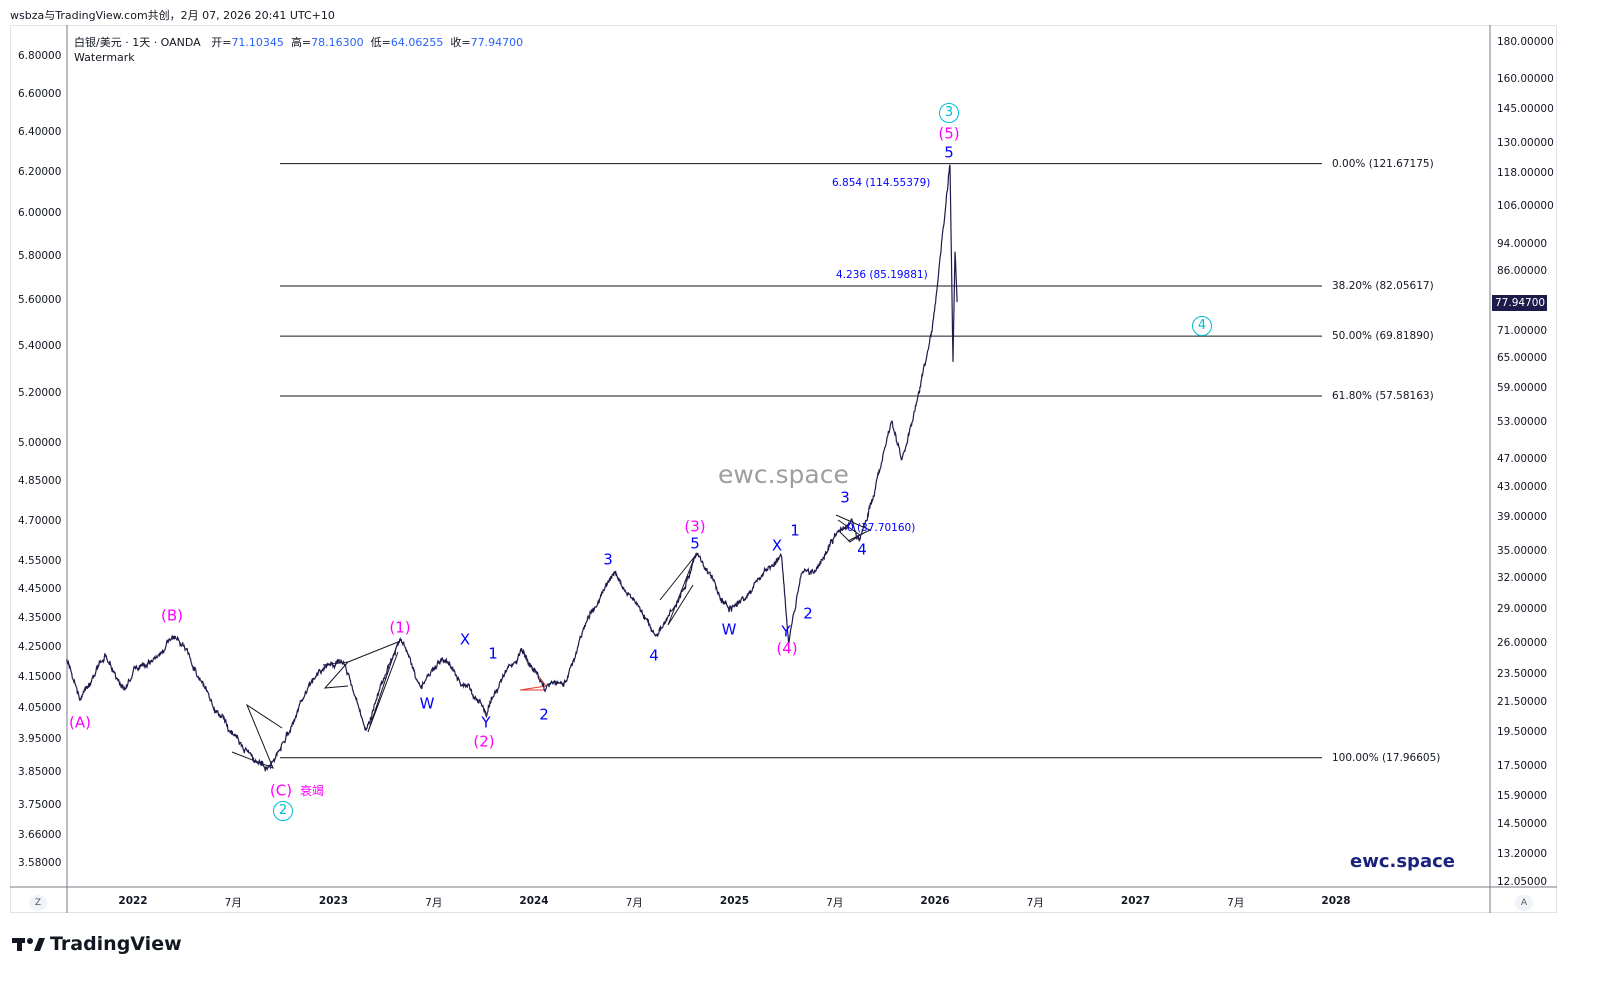 The image size is (1602, 995). Describe the element at coordinates (1522, 701) in the screenshot. I see `price-axis-tick: 21.50000` at that location.